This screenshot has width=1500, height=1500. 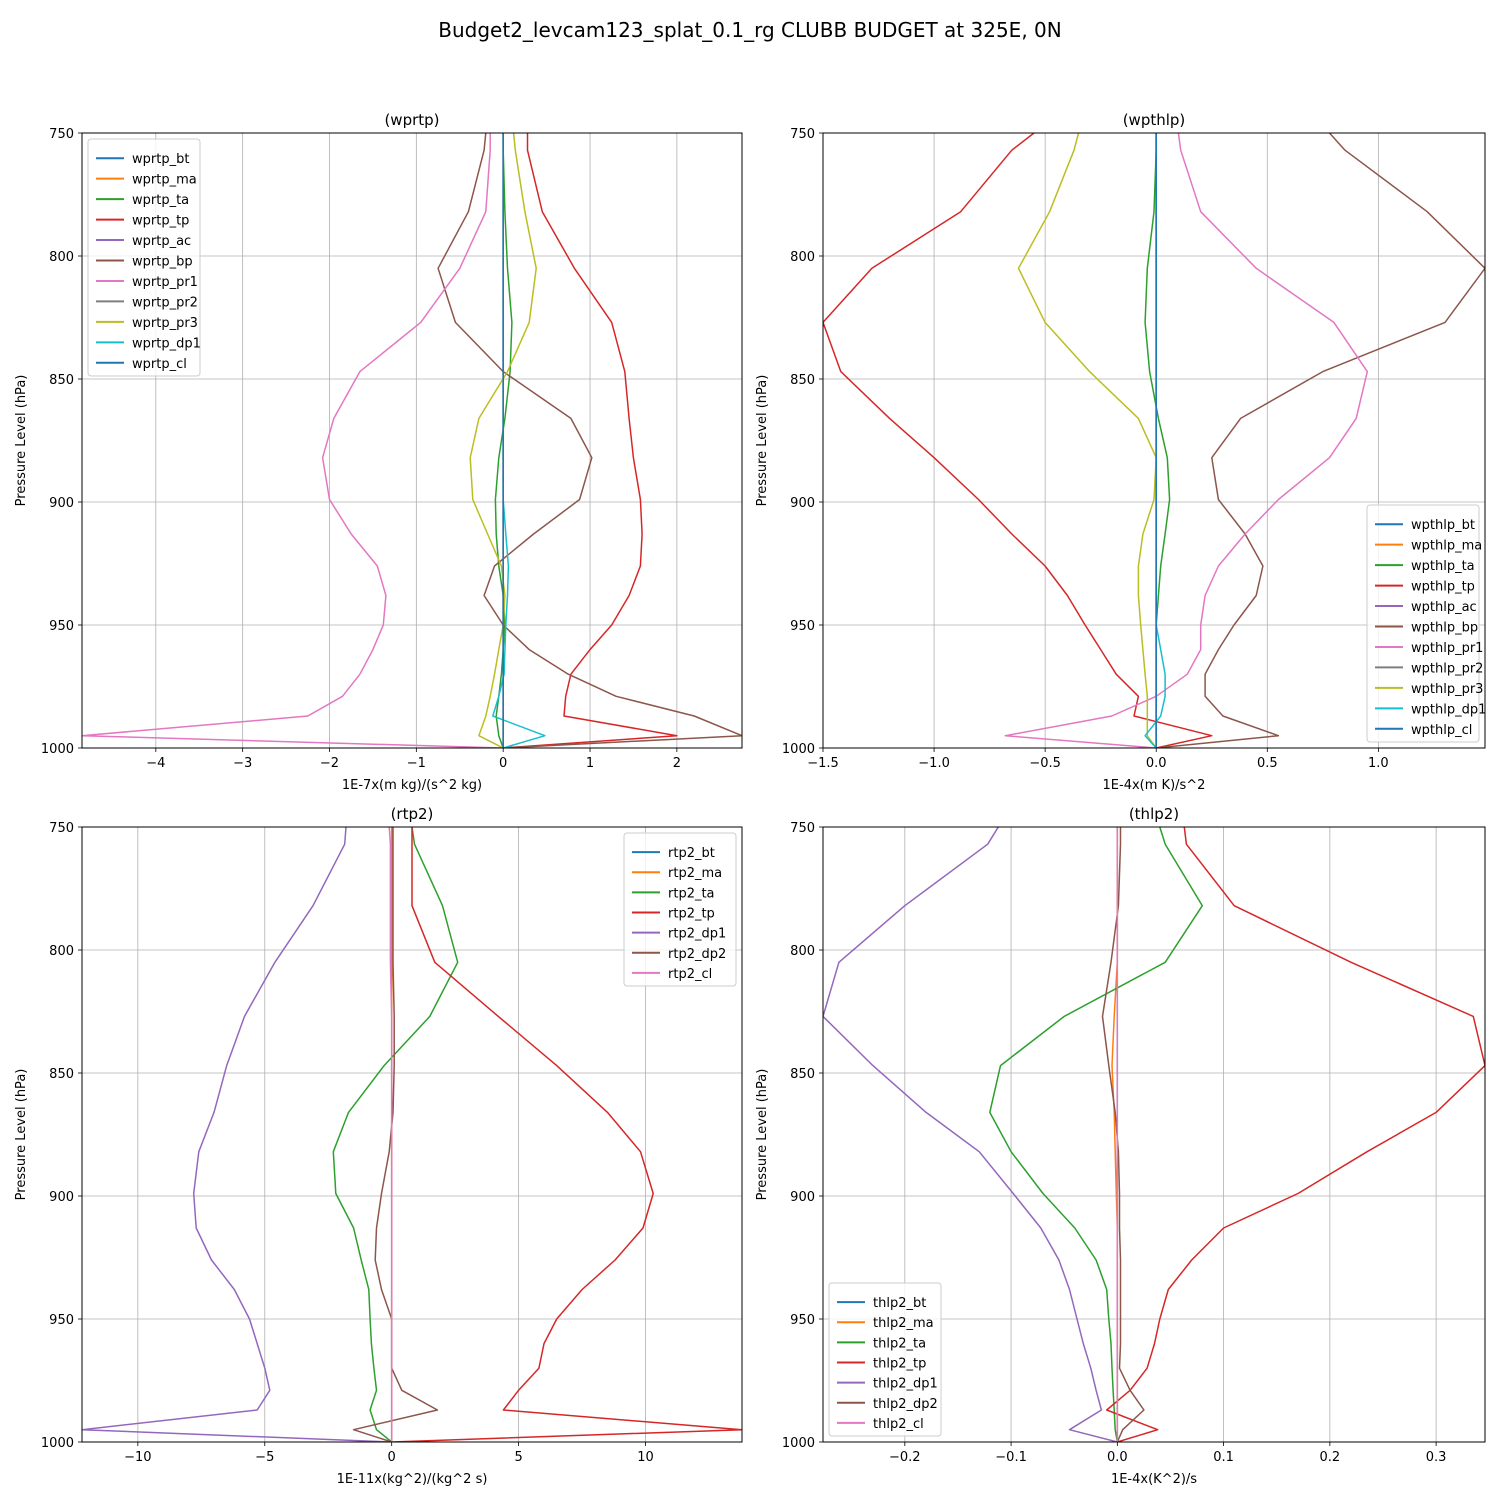 I want to click on x-tick-label: 2, so click(x=677, y=763).